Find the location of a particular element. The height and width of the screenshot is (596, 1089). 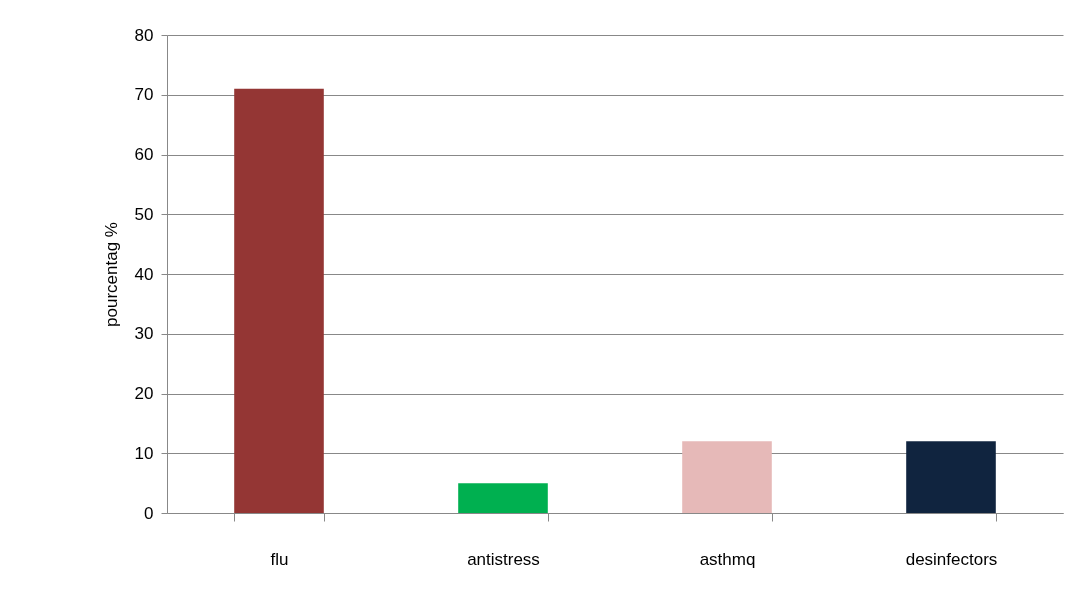

x-tick-label: flu is located at coordinates (279, 559).